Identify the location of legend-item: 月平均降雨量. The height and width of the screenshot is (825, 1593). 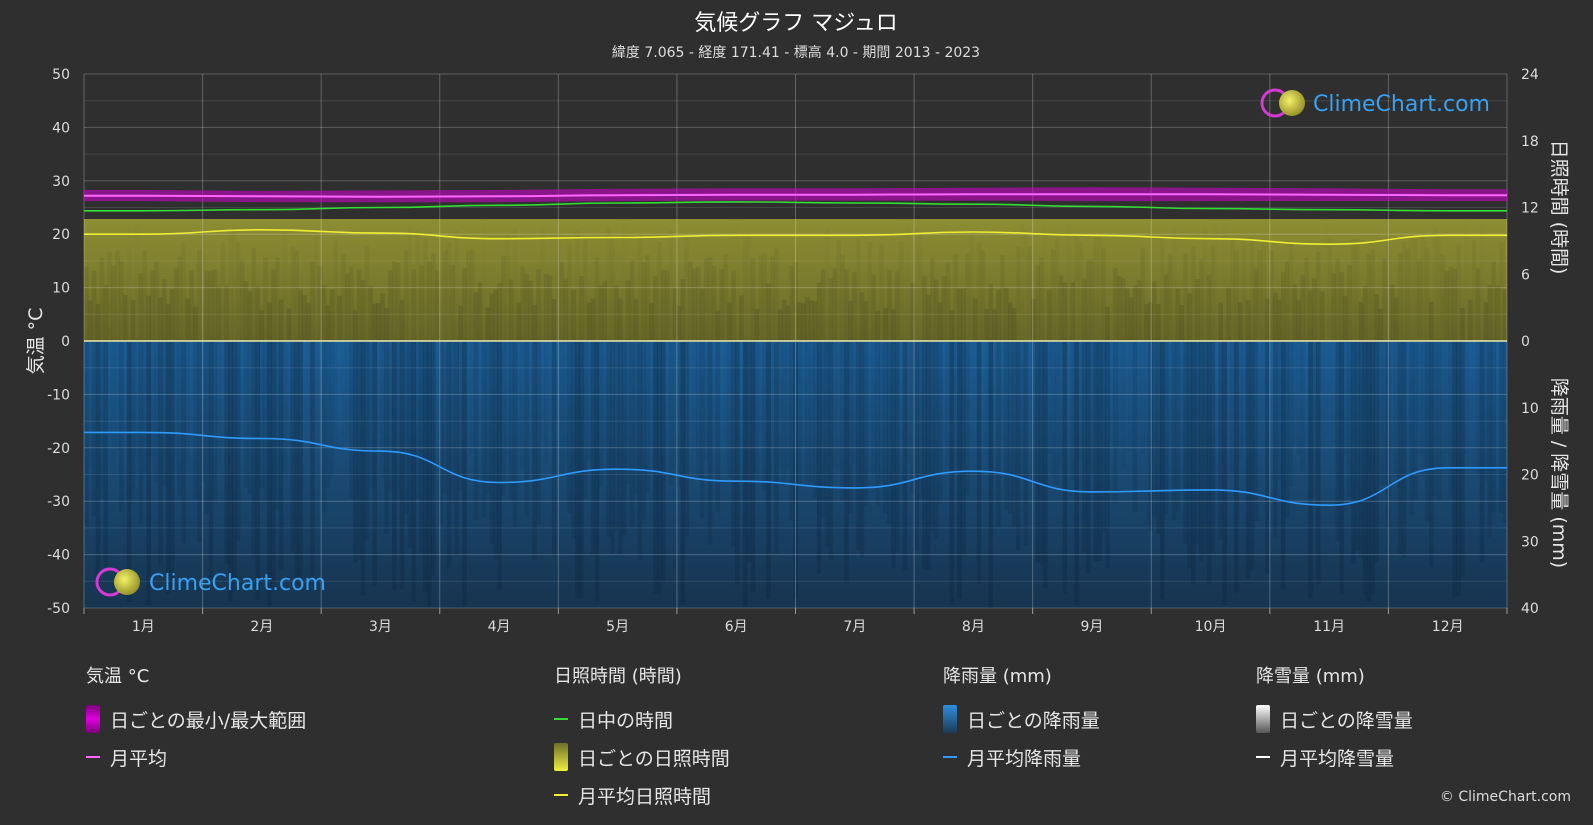
(1021, 757).